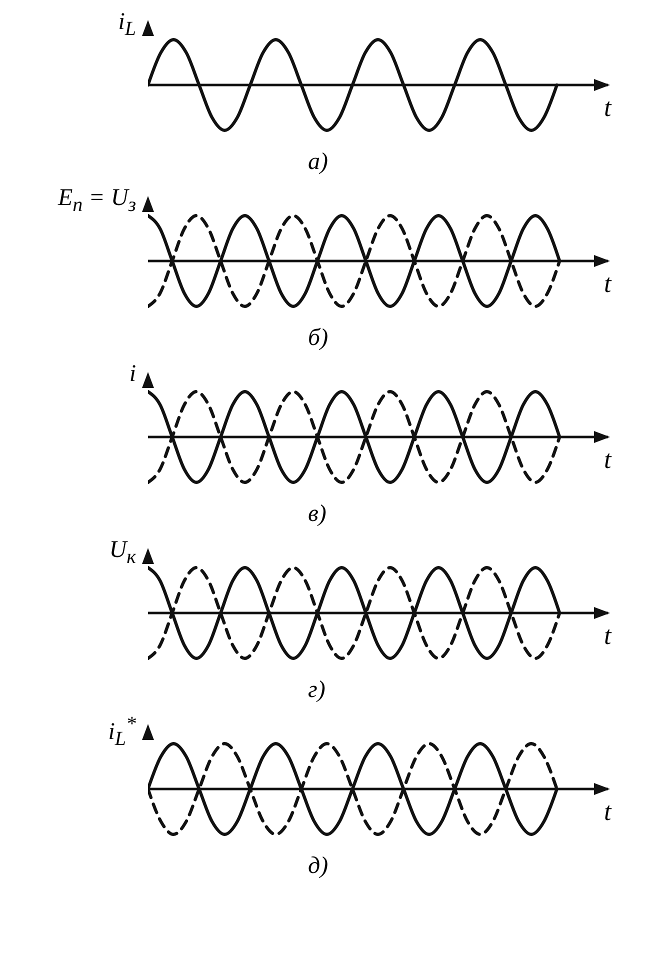  What do you see at coordinates (318, 866) in the screenshot?
I see `text: д)` at bounding box center [318, 866].